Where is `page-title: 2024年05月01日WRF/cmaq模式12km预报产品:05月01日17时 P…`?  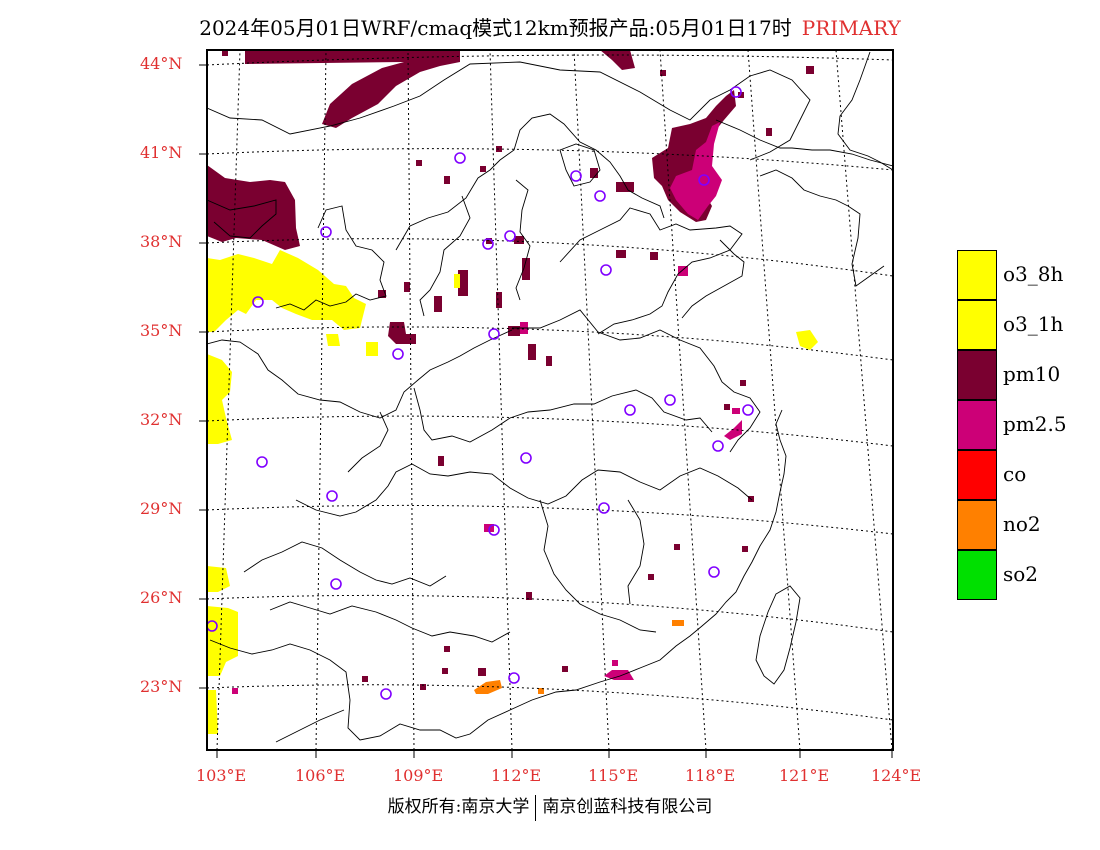
page-title: 2024年05月01日WRF/cmaq模式12km预报产品:05月01日17时 P… is located at coordinates (550, 26).